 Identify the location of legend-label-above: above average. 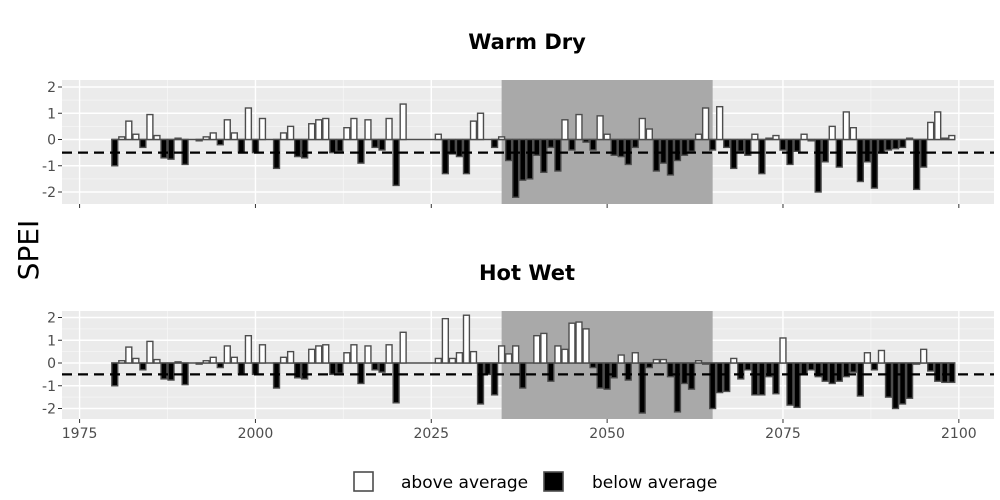
(464, 483).